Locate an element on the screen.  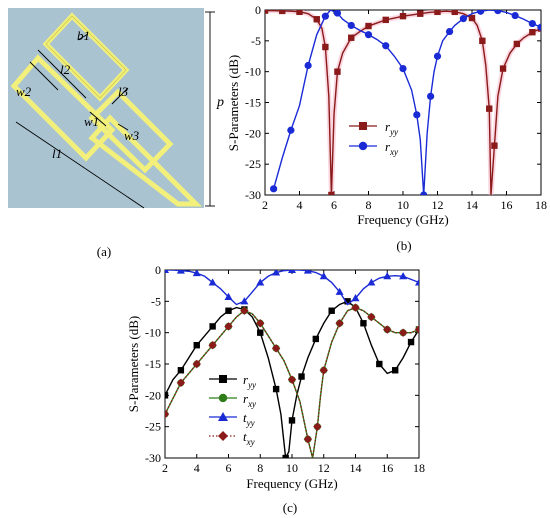
b-xtick-label: 14 is located at coordinates (472, 205).